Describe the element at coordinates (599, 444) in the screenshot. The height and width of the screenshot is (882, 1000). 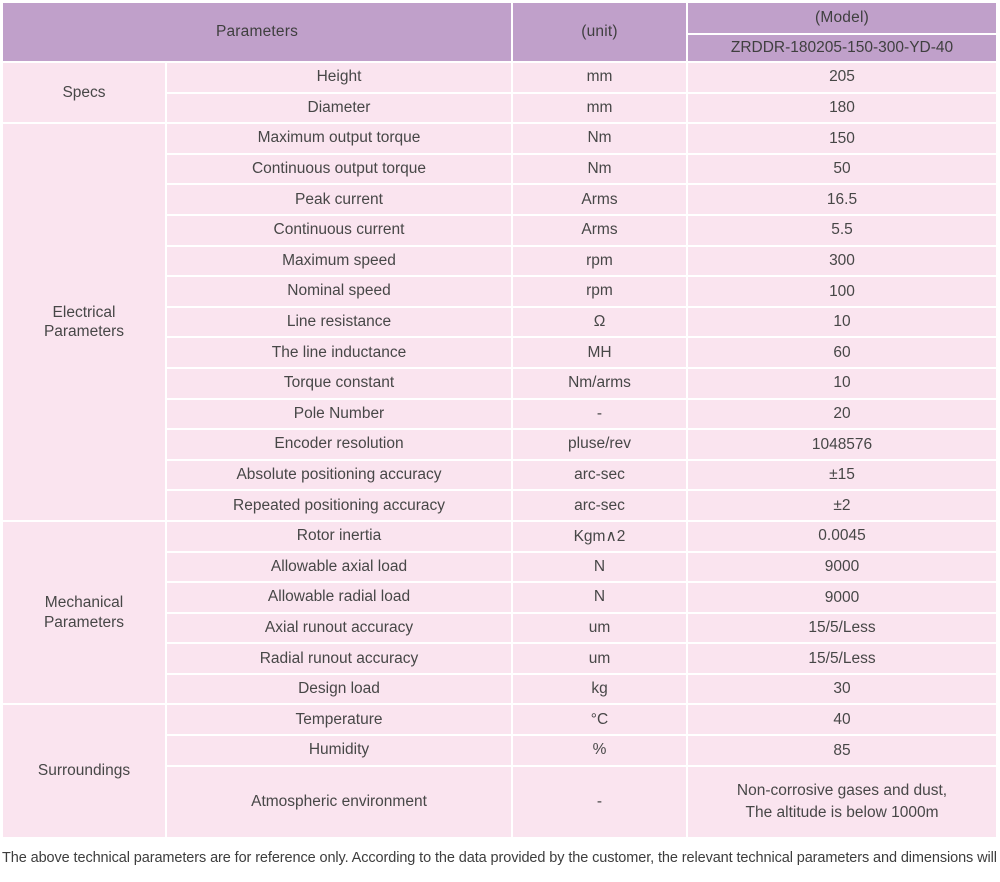
I see `param-unit: pluse/rev` at that location.